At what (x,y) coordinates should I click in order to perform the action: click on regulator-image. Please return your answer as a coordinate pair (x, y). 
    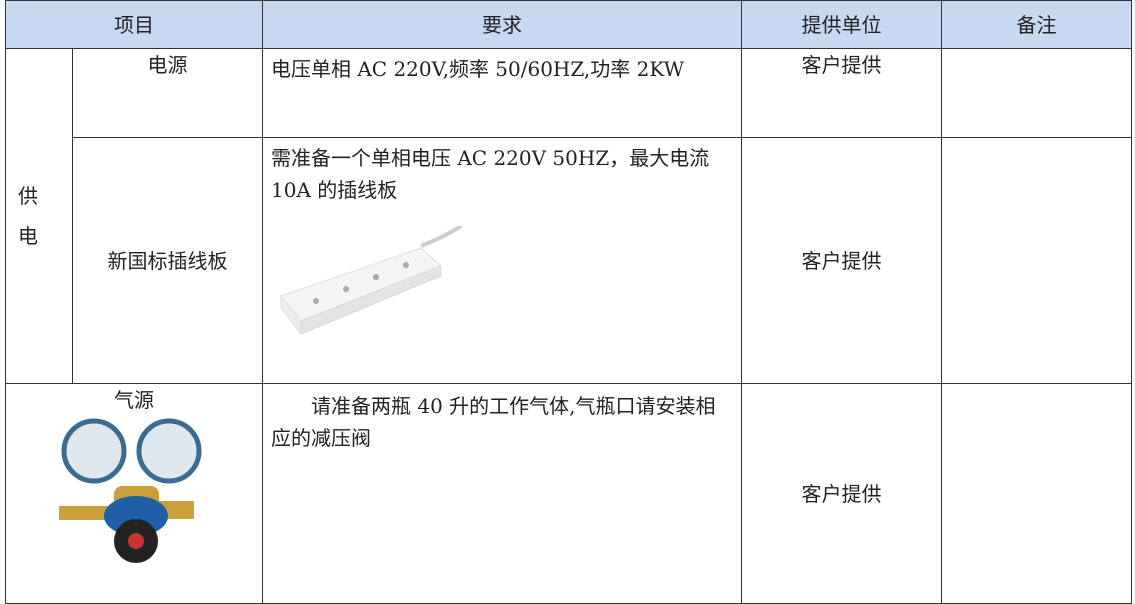
    Looking at the image, I should click on (130, 490).